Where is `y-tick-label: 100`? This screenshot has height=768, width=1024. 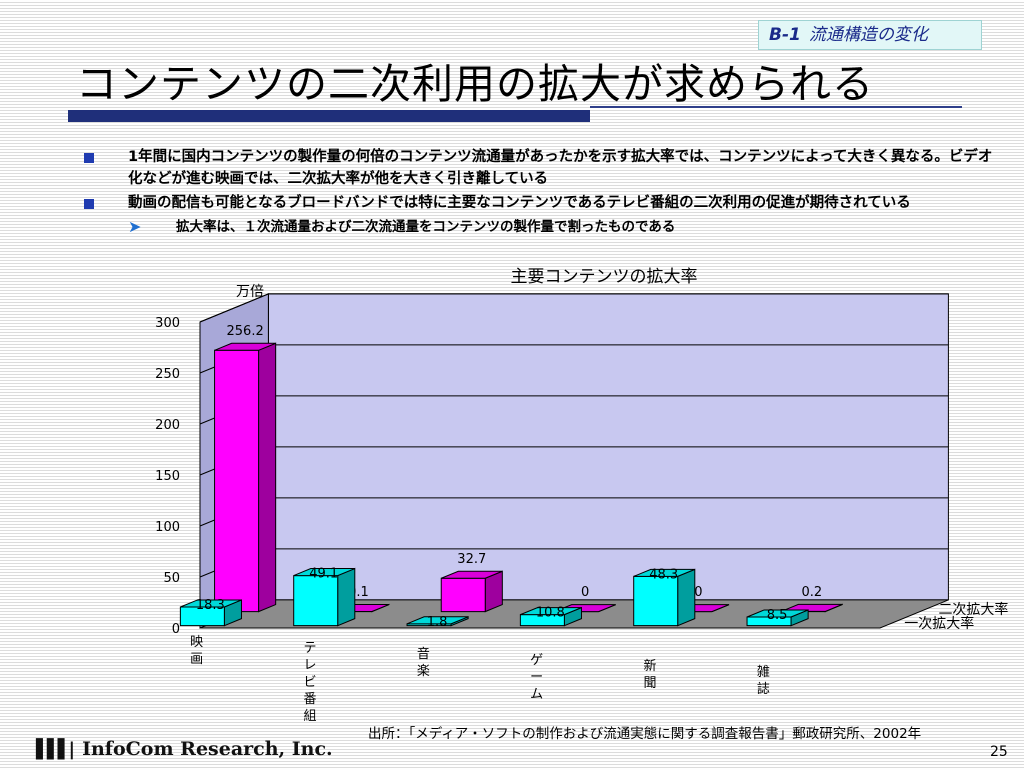 y-tick-label: 100 is located at coordinates (167, 527).